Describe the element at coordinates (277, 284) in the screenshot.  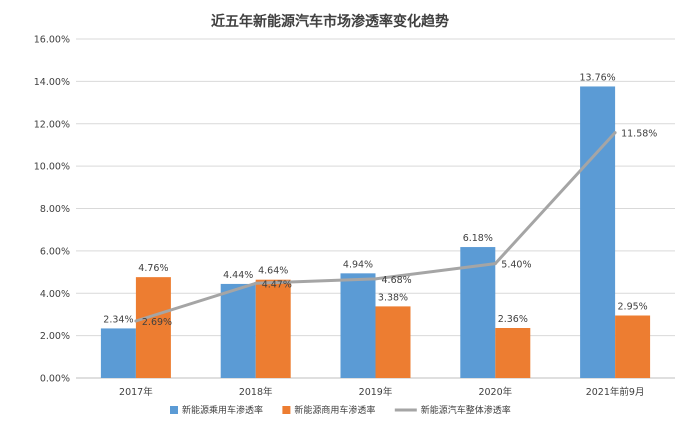
I see `overall-line-label: 4.47%` at that location.